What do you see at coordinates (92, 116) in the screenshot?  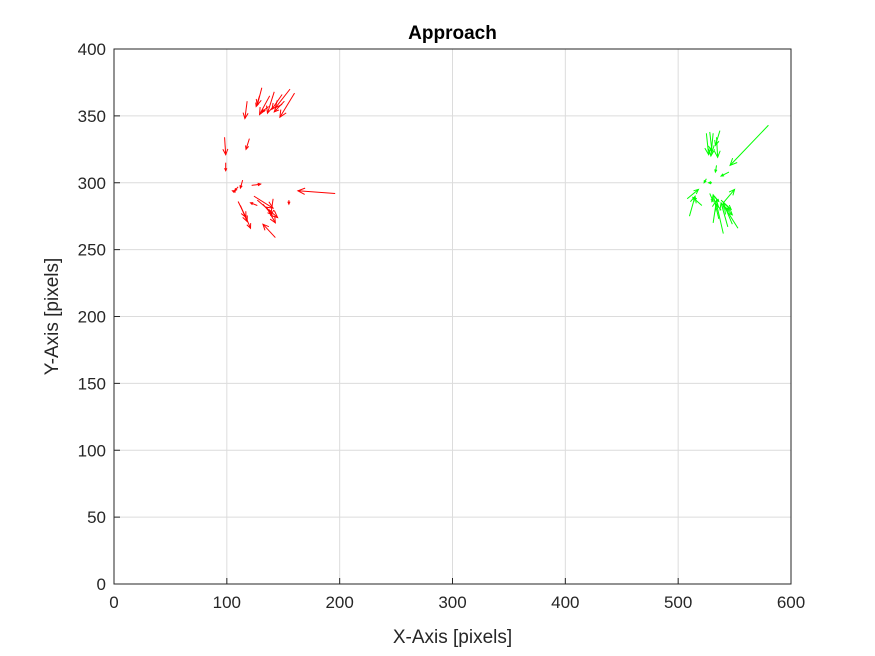 I see `y-tick-label: 350` at bounding box center [92, 116].